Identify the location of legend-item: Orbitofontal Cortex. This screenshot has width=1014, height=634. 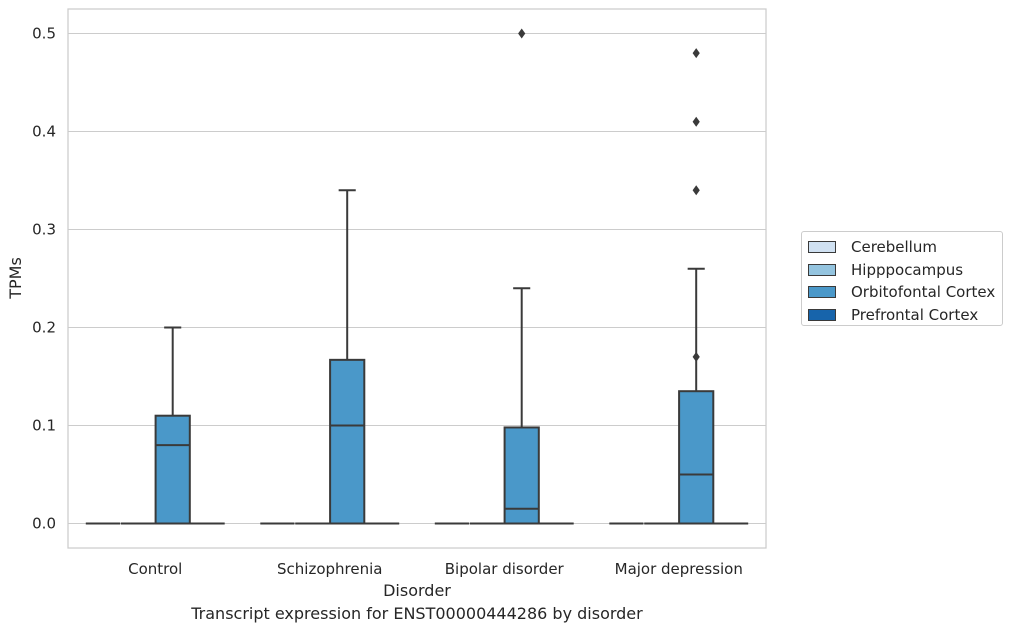
(905, 292).